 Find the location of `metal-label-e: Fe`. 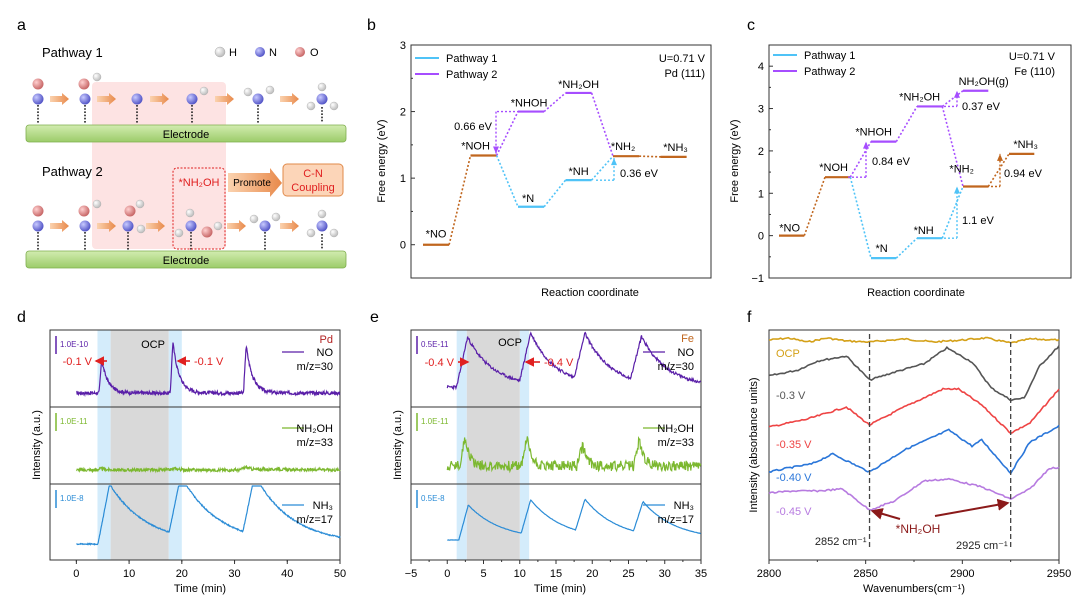

metal-label-e: Fe is located at coordinates (687, 339).